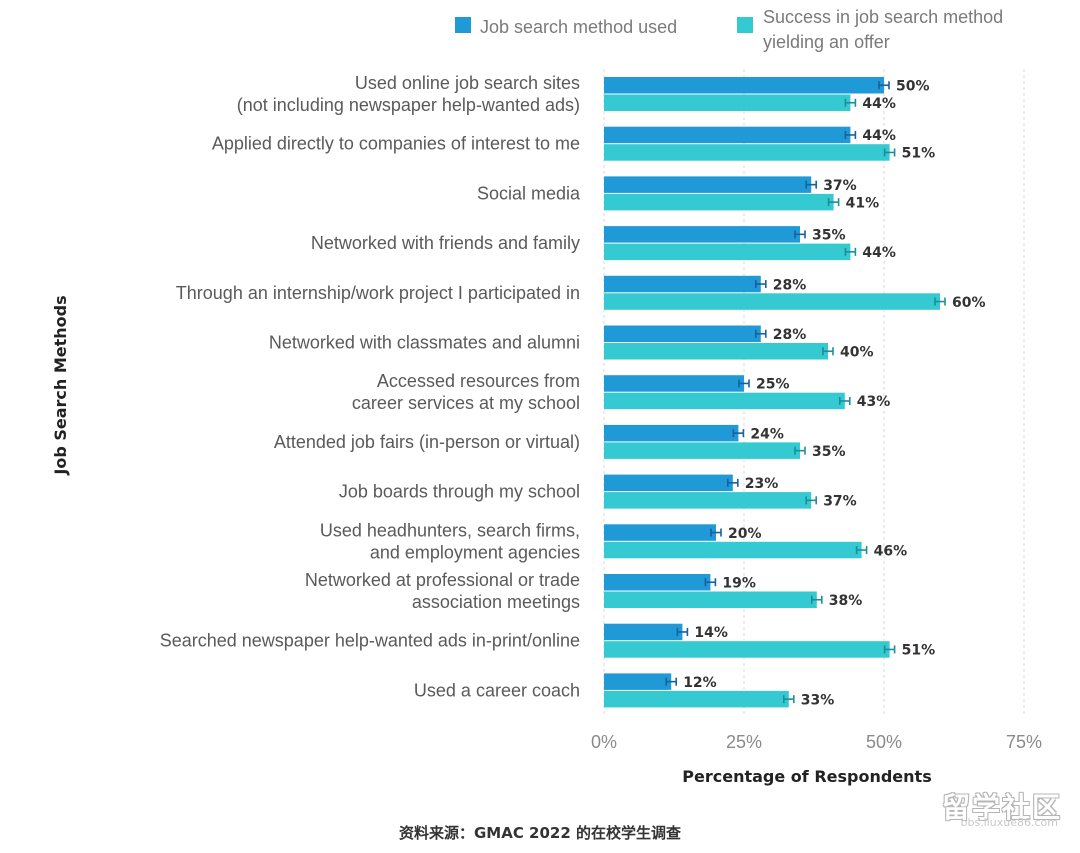 This screenshot has height=853, width=1080. What do you see at coordinates (467, 83) in the screenshot?
I see `category-label: Used online job search sites` at bounding box center [467, 83].